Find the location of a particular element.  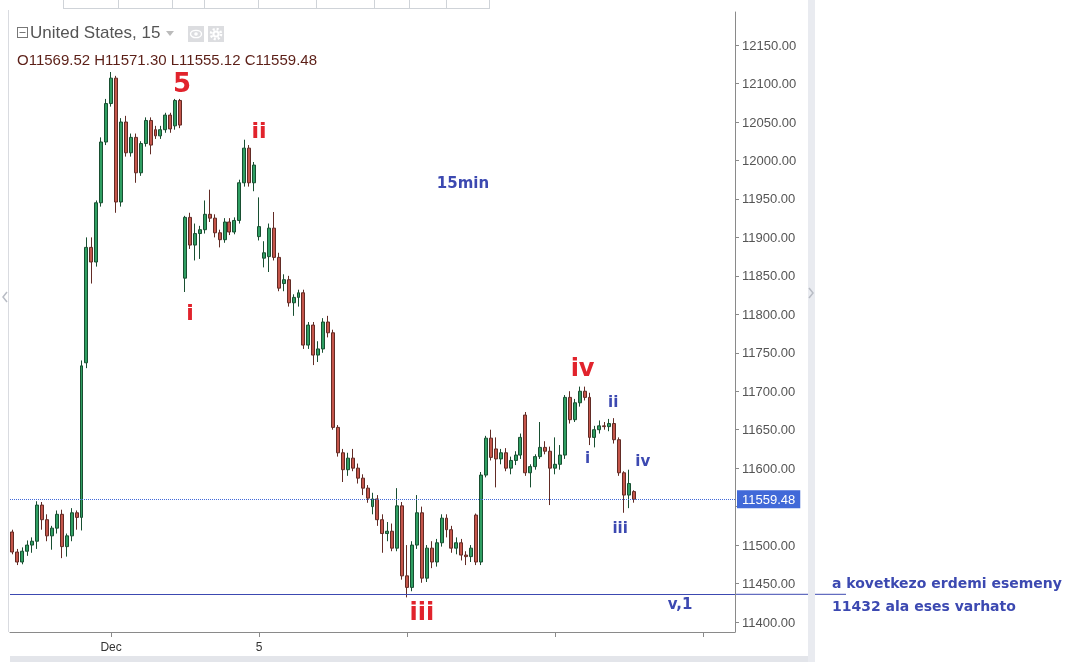

x-tick-label: Dec is located at coordinates (111, 647).